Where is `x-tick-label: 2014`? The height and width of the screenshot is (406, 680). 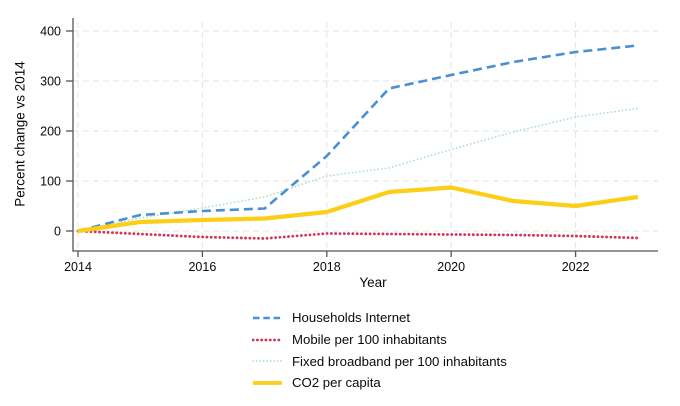
x-tick-label: 2014 is located at coordinates (78, 267).